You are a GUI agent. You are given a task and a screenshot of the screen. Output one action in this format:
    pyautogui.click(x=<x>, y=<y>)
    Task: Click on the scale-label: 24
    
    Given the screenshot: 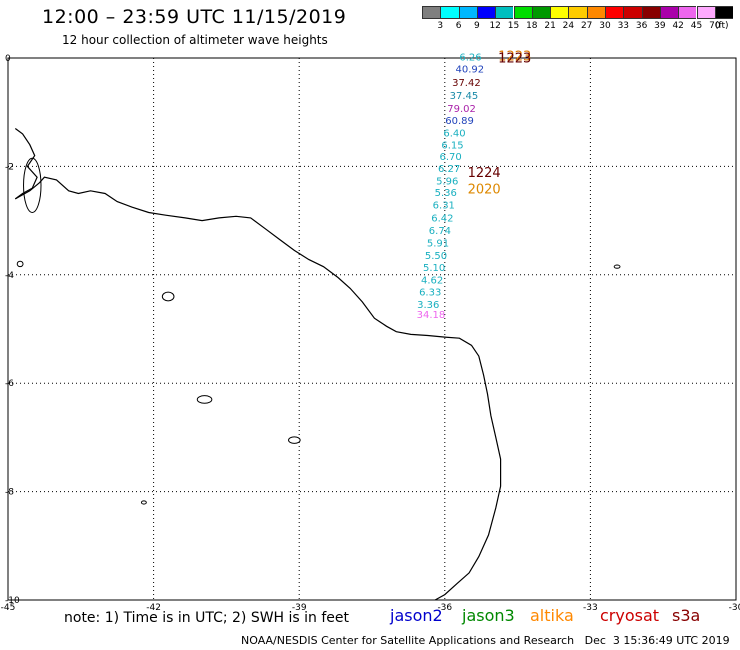 What is the action you would take?
    pyautogui.click(x=568, y=26)
    